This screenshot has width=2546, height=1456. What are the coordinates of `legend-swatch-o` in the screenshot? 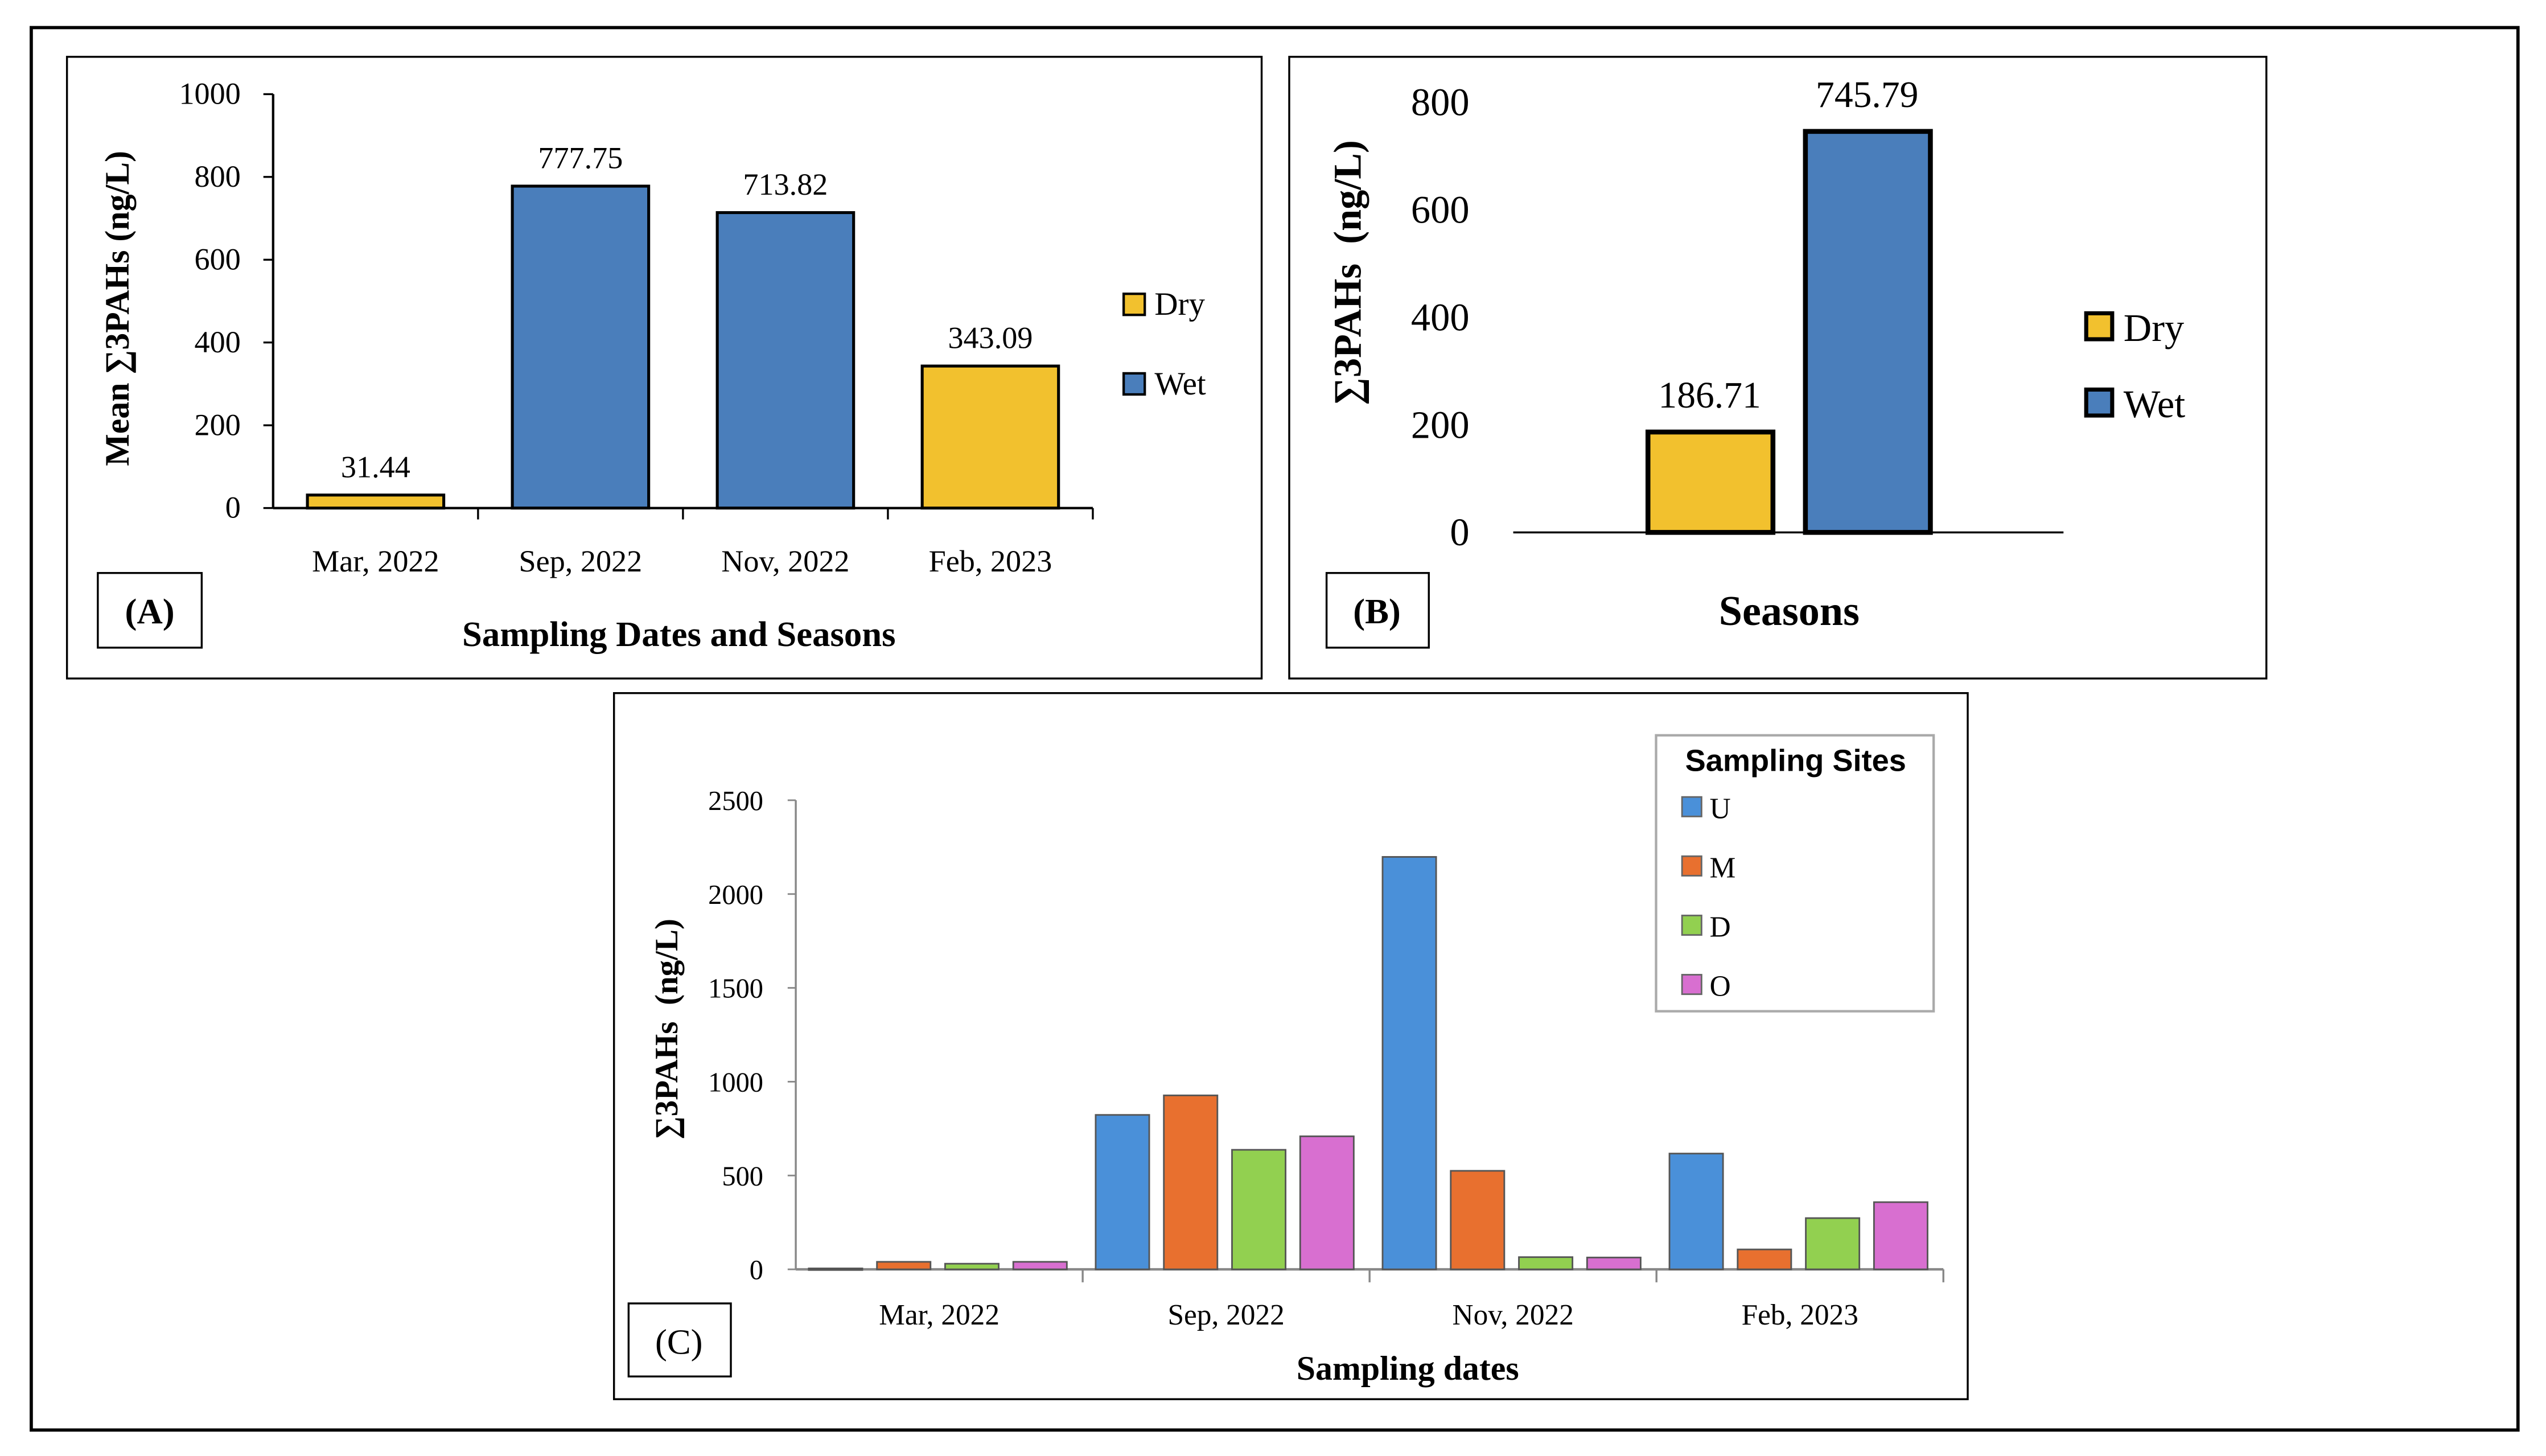 It's located at (1691, 985).